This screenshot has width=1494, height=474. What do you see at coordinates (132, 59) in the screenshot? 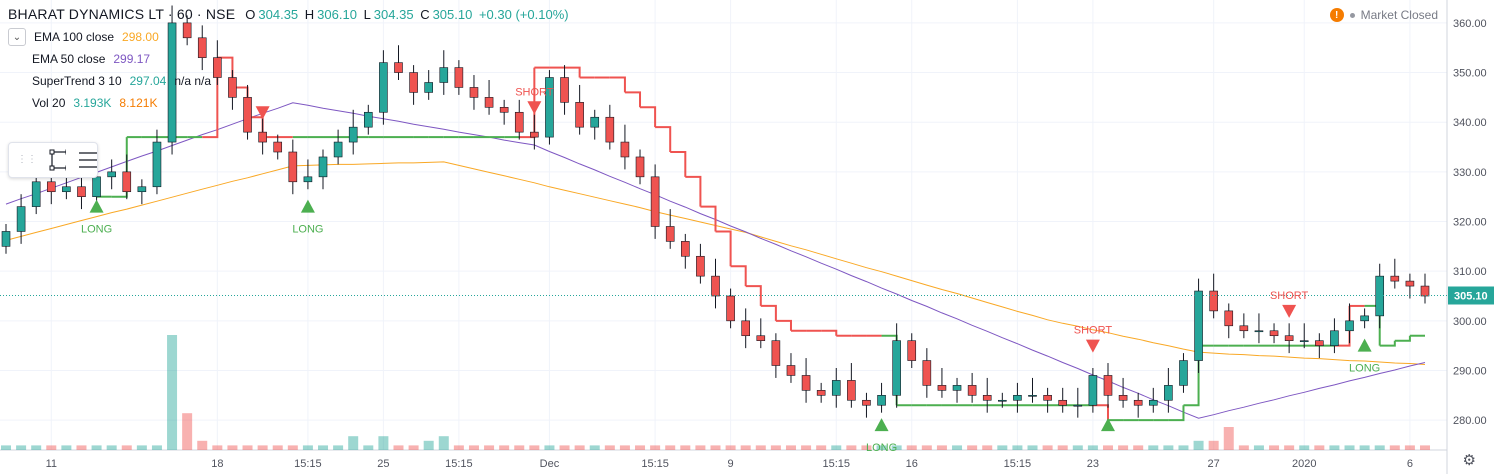
I see `ema50-value: 299.17` at bounding box center [132, 59].